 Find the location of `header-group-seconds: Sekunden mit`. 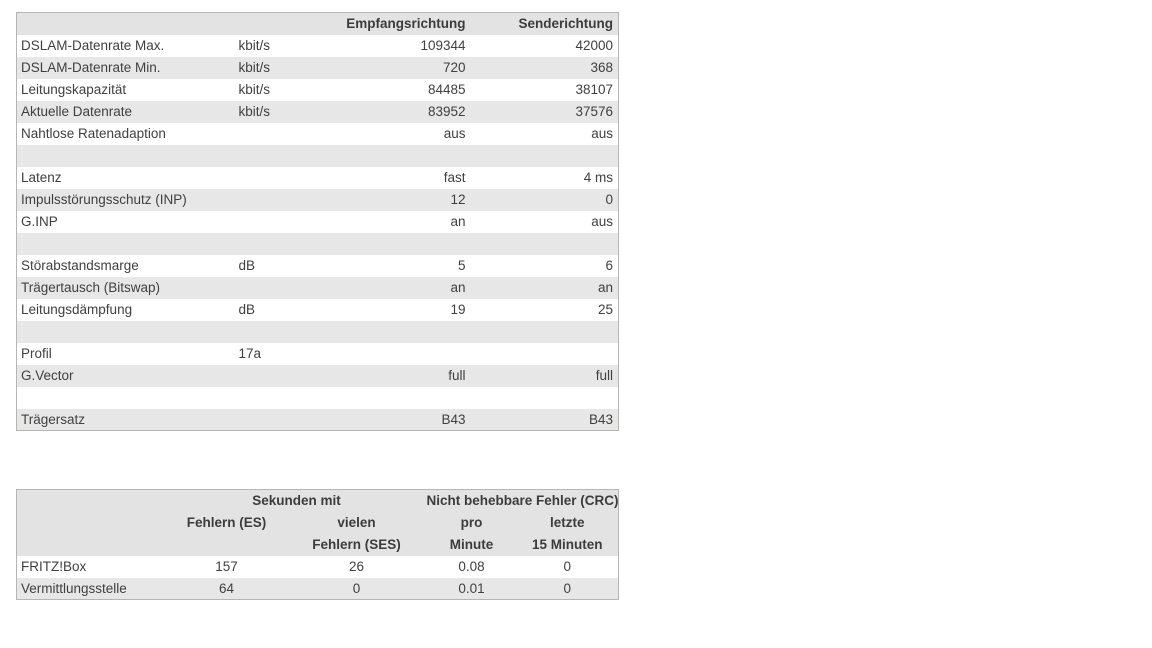

header-group-seconds: Sekunden mit is located at coordinates (296, 501).